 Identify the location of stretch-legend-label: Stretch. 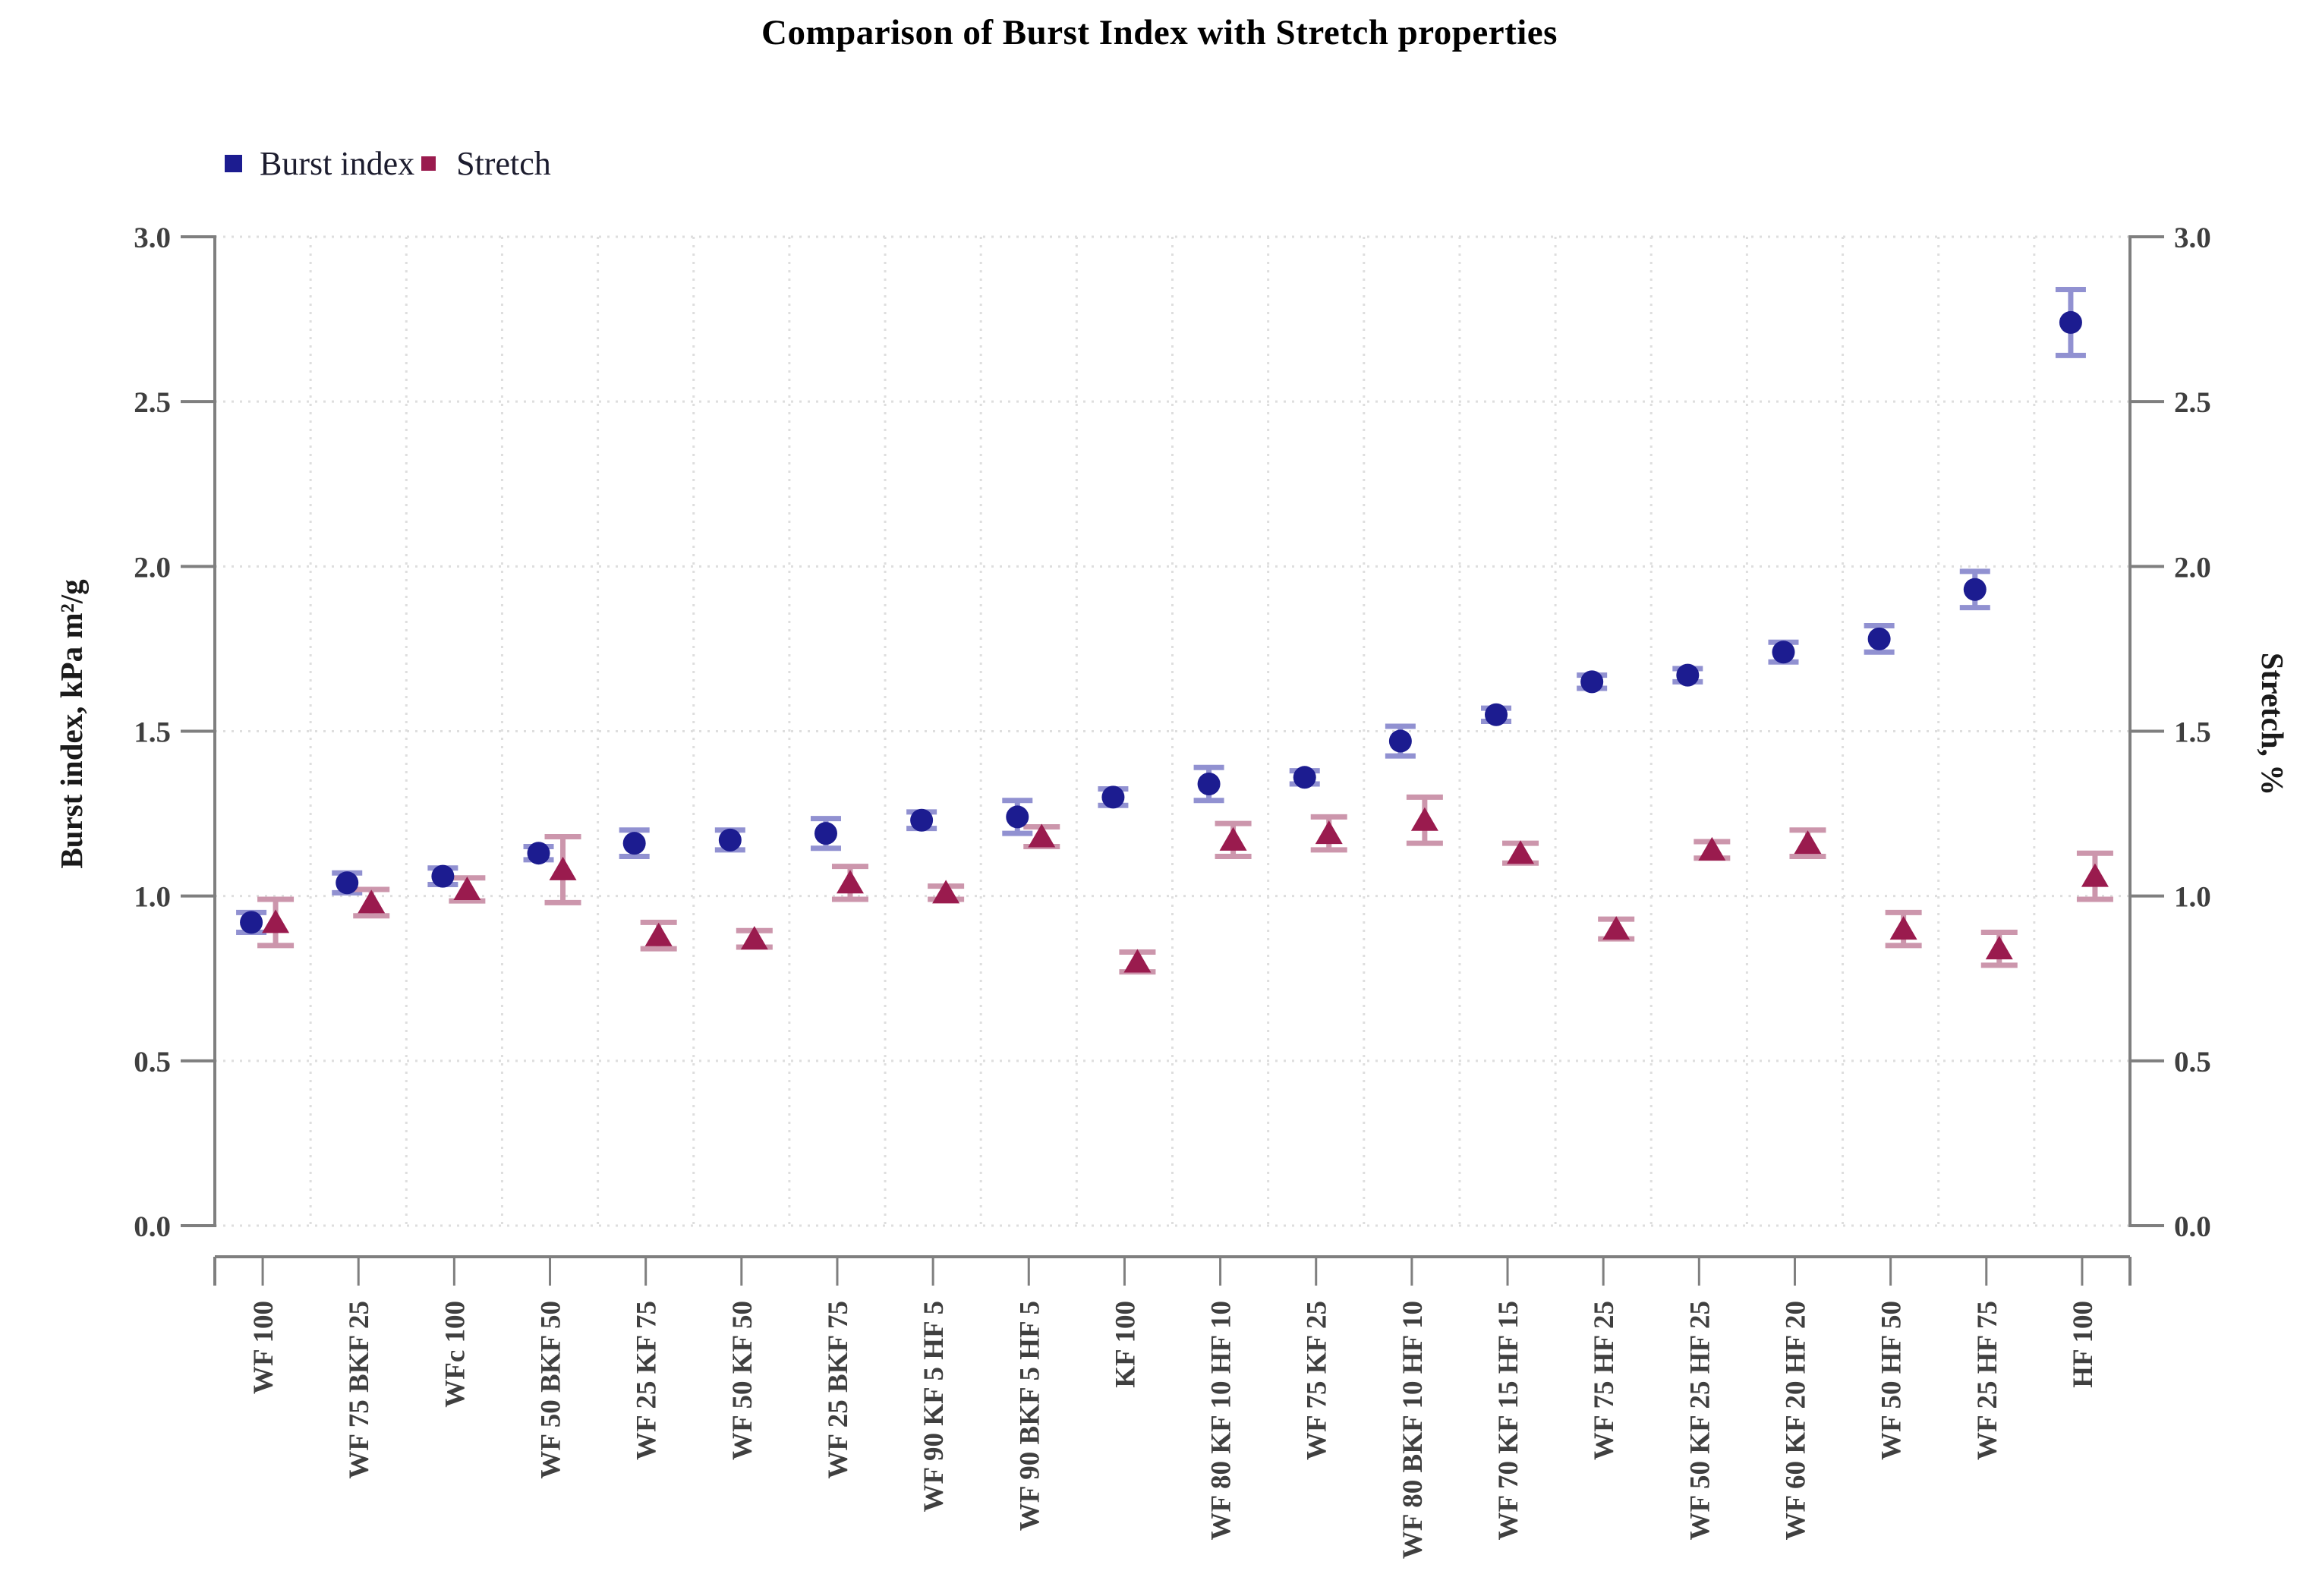
(503, 164).